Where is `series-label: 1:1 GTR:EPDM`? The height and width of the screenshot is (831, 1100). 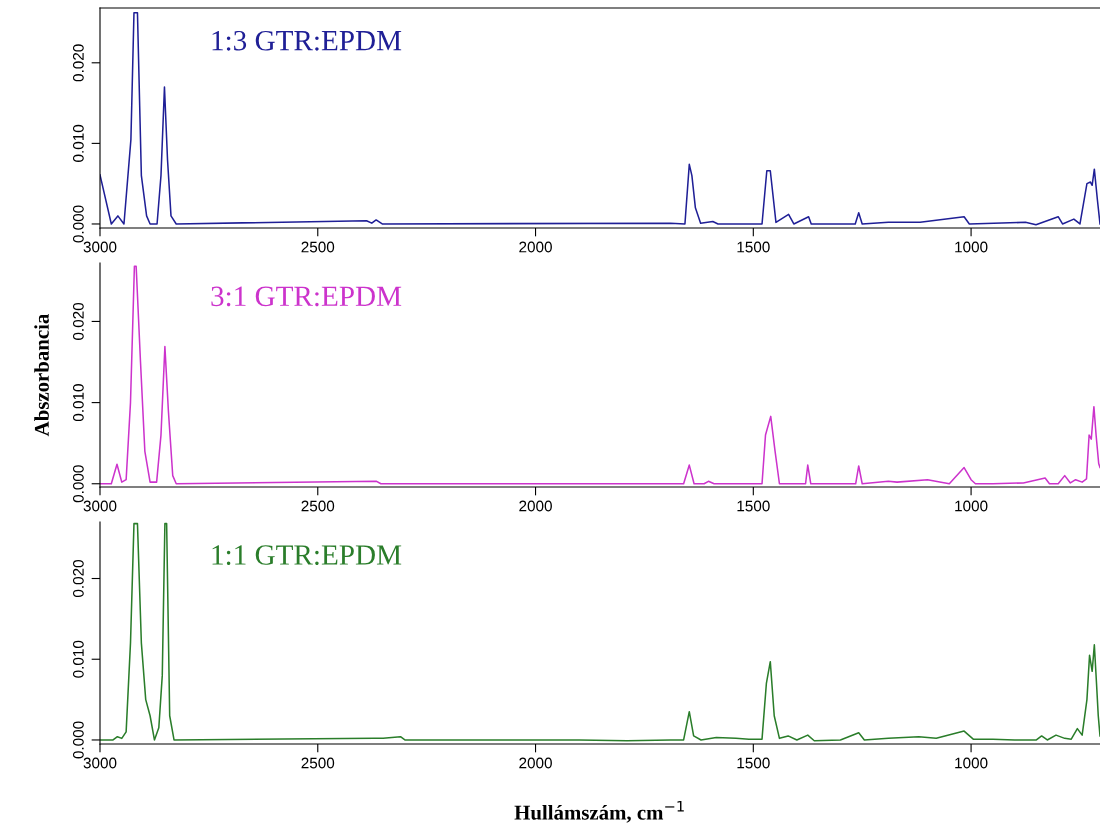
series-label: 1:1 GTR:EPDM is located at coordinates (307, 555).